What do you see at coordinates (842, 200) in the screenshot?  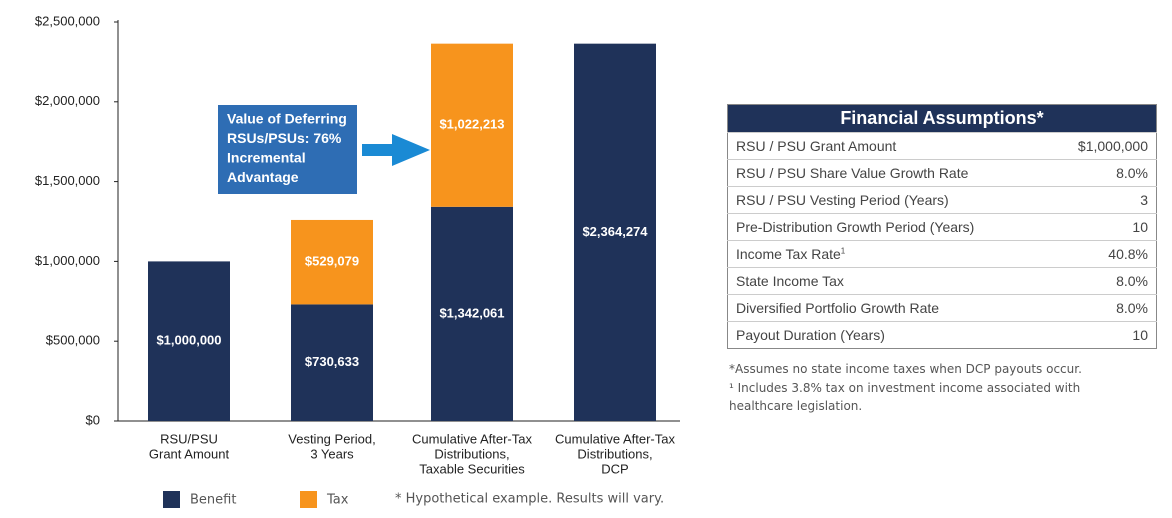 I see `row-label-text: RSU / PSU Vesting Period (Years)` at bounding box center [842, 200].